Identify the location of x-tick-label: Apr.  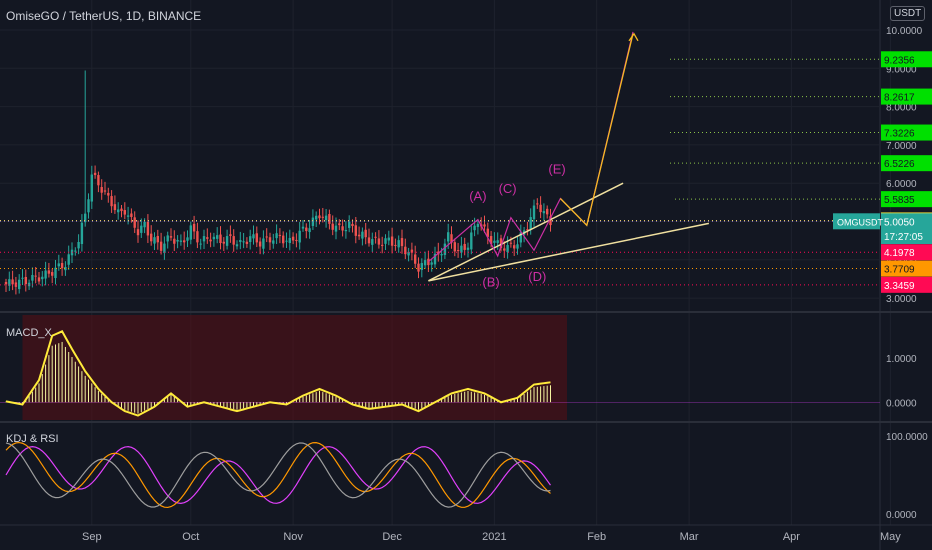
(791, 537).